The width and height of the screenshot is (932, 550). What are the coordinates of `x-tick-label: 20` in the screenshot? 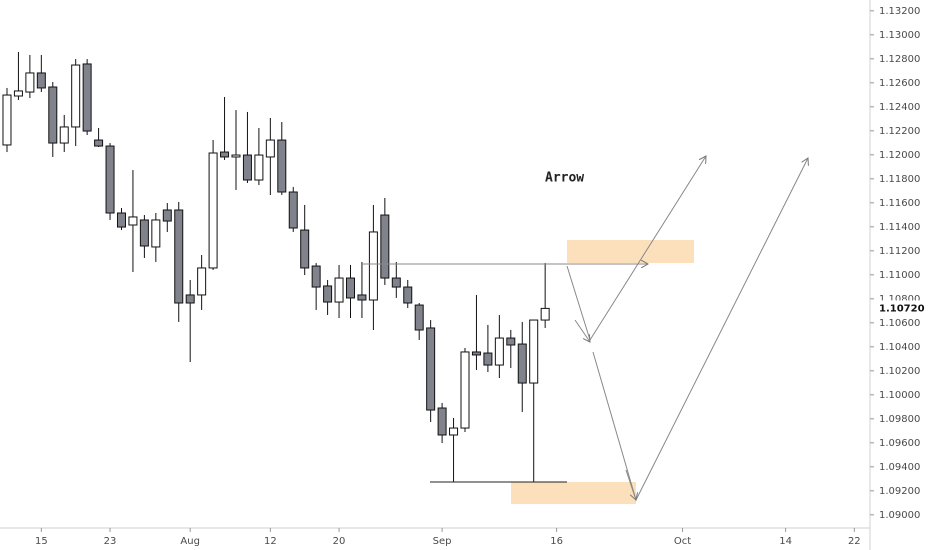 It's located at (339, 541).